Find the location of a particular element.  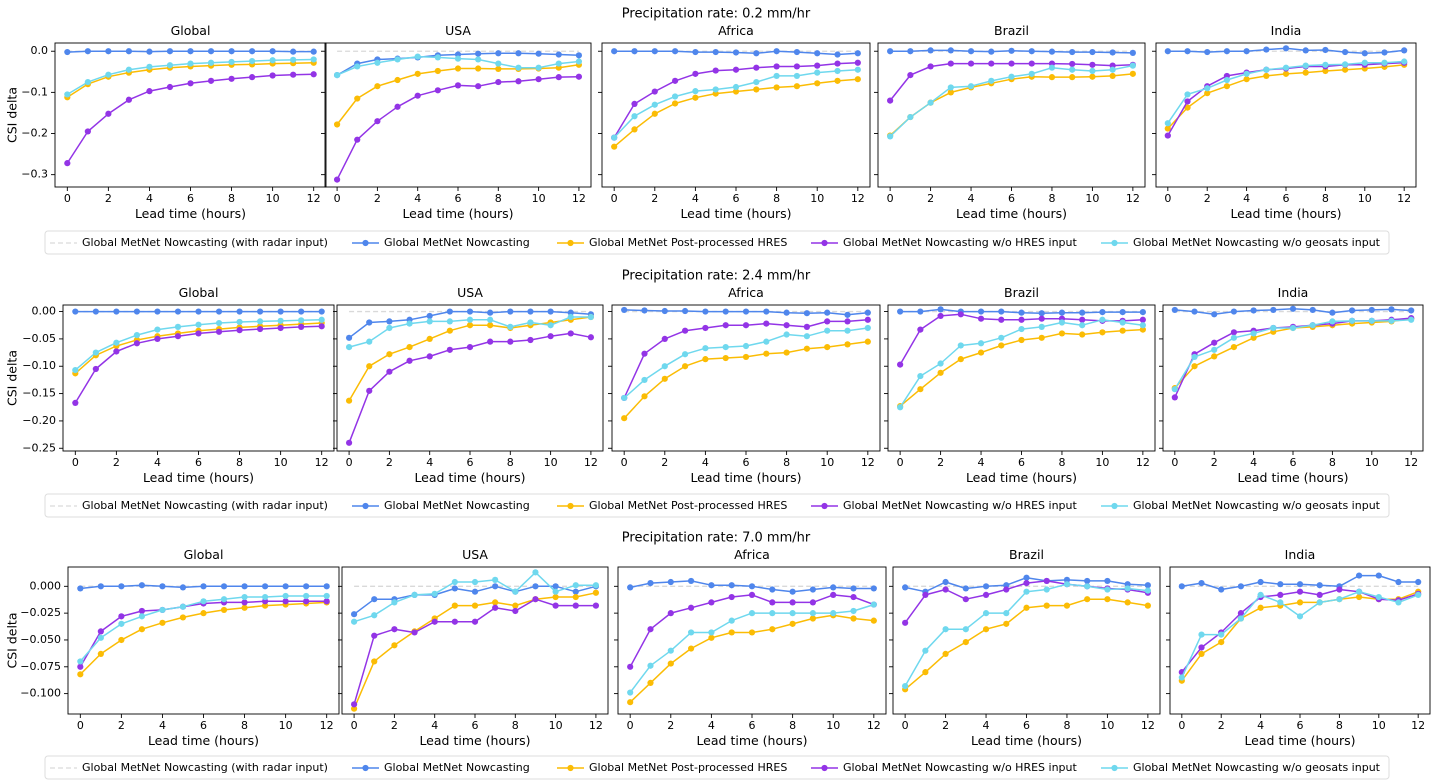

x-tick-label: 2 is located at coordinates (108, 198).